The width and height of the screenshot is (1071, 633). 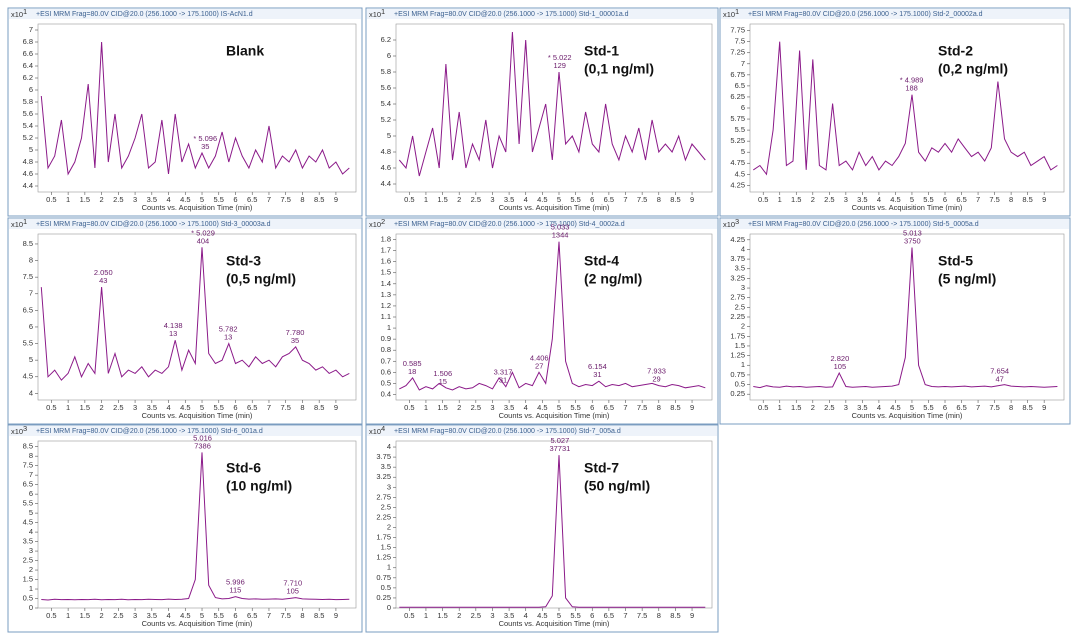 What do you see at coordinates (28, 185) in the screenshot?
I see `y-tick-label: 4.4` at bounding box center [28, 185].